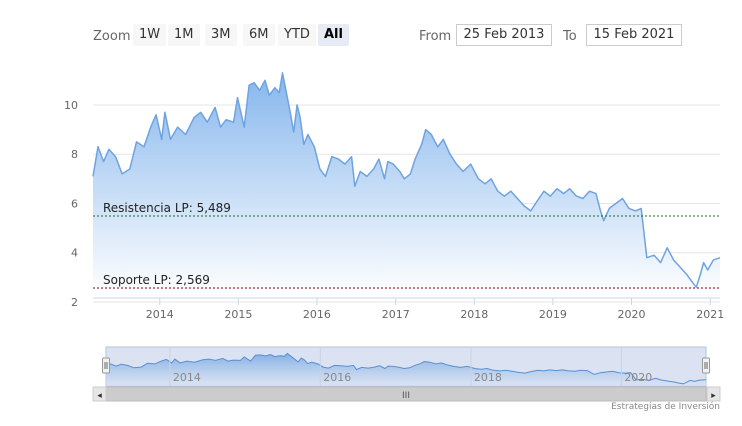 The image size is (742, 426). What do you see at coordinates (167, 208) in the screenshot?
I see `resistance-label: Resistencia LP: 5,489` at bounding box center [167, 208].